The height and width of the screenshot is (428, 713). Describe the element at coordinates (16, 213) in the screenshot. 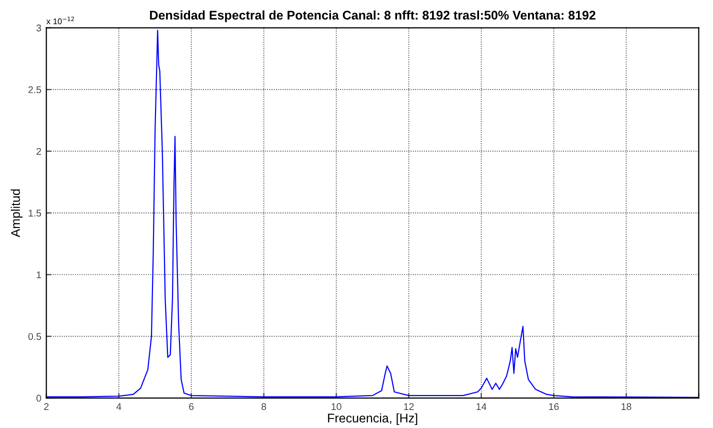

I see `y-axis-title: Amplitud` at that location.